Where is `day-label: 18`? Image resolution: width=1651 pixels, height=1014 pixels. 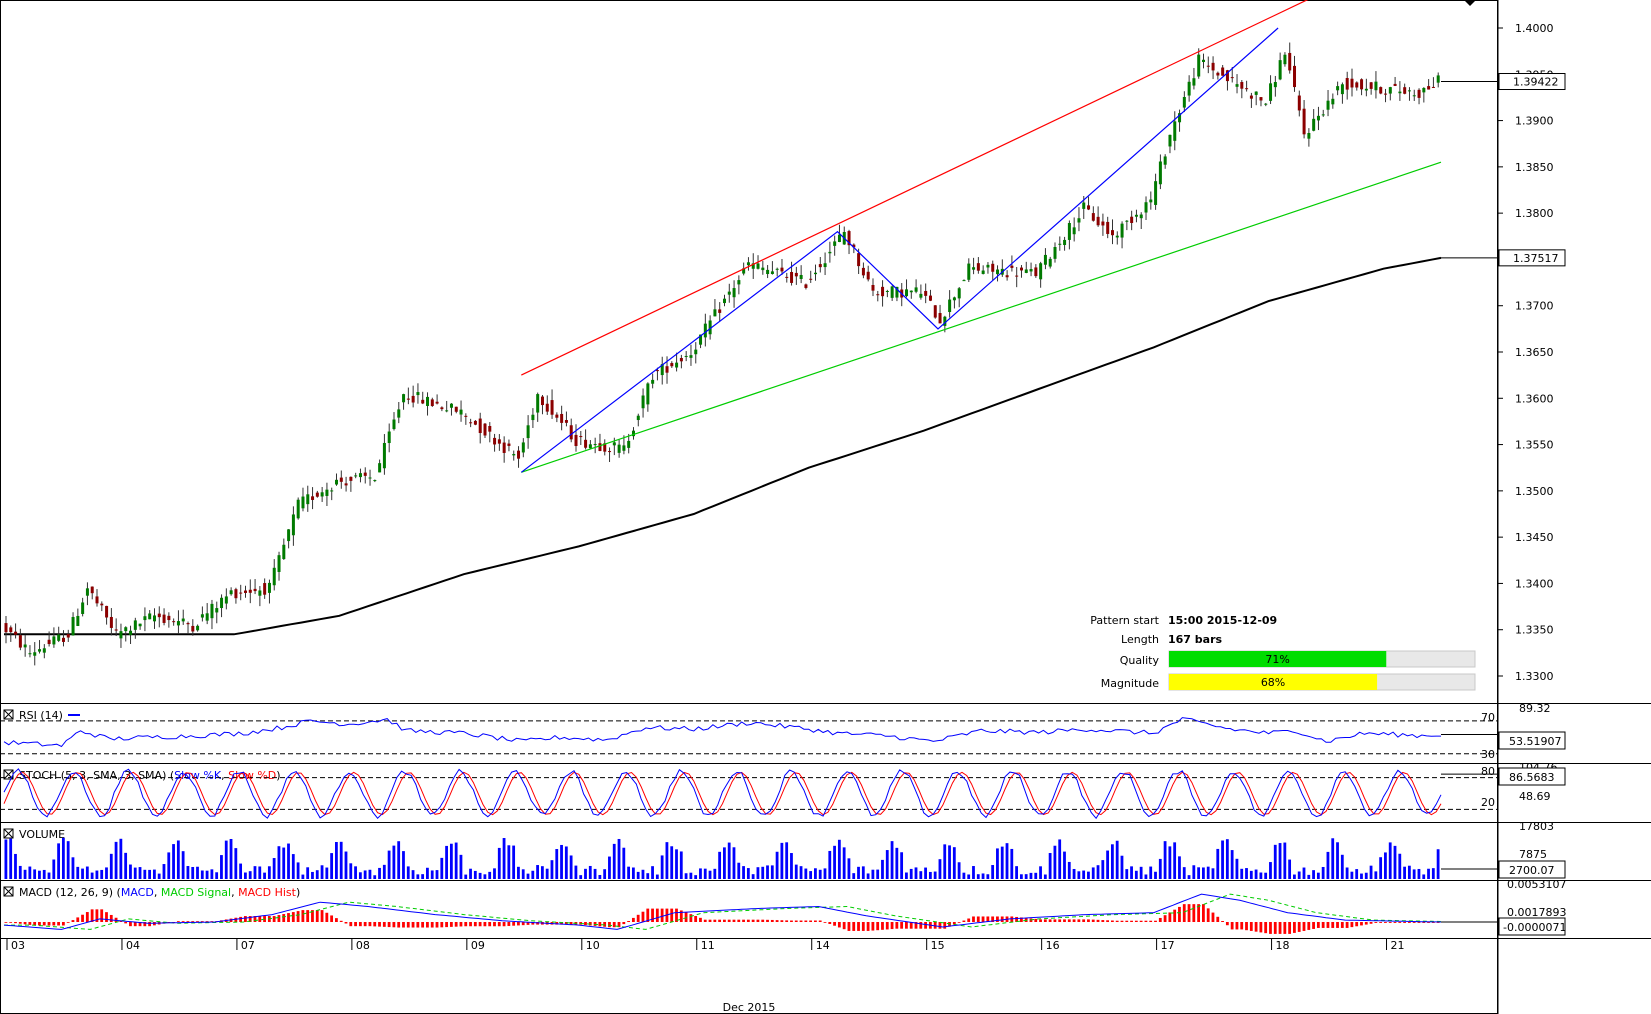
day-label: 18 is located at coordinates (1283, 945).